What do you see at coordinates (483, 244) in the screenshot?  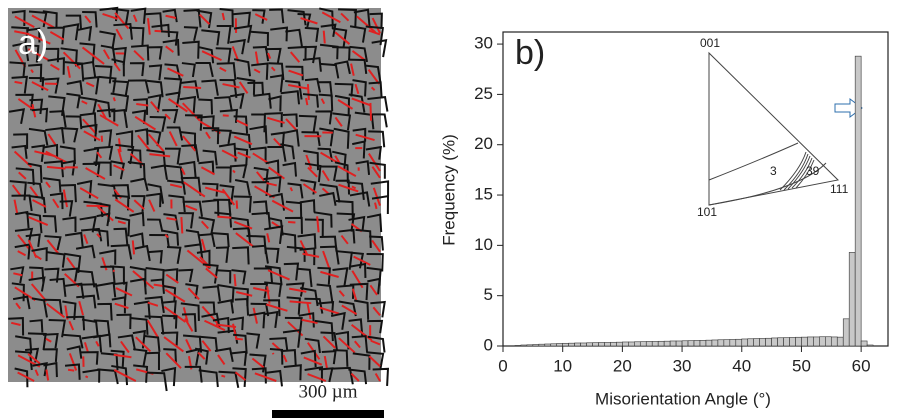 I see `y-tick-label: 10` at bounding box center [483, 244].